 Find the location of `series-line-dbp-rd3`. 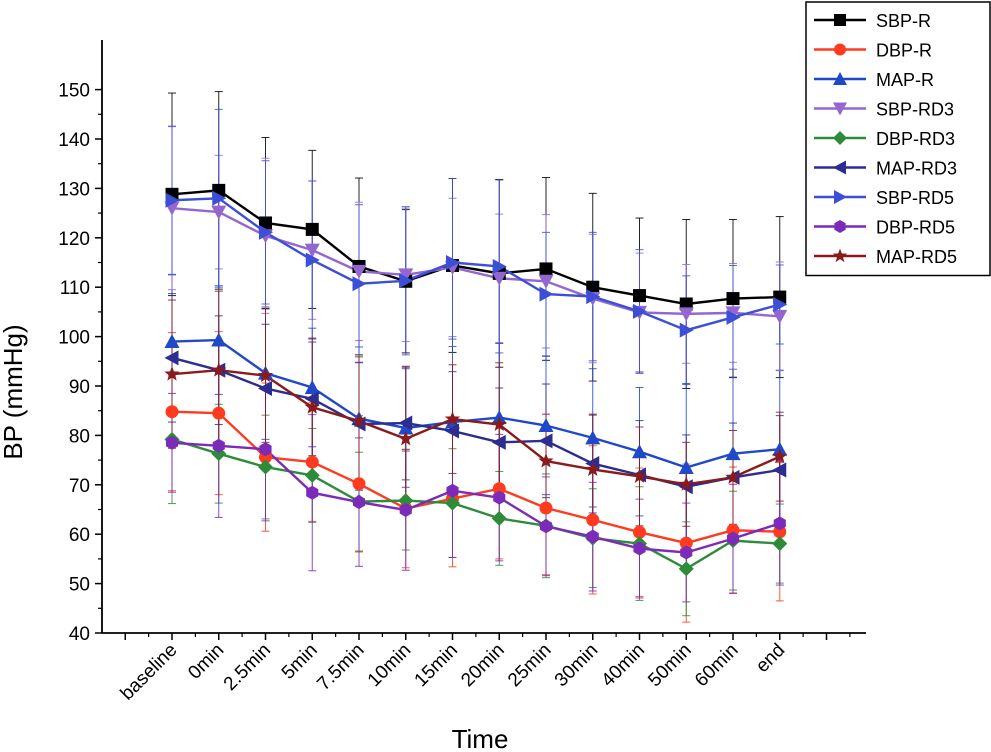

series-line-dbp-rd3 is located at coordinates (475, 504).